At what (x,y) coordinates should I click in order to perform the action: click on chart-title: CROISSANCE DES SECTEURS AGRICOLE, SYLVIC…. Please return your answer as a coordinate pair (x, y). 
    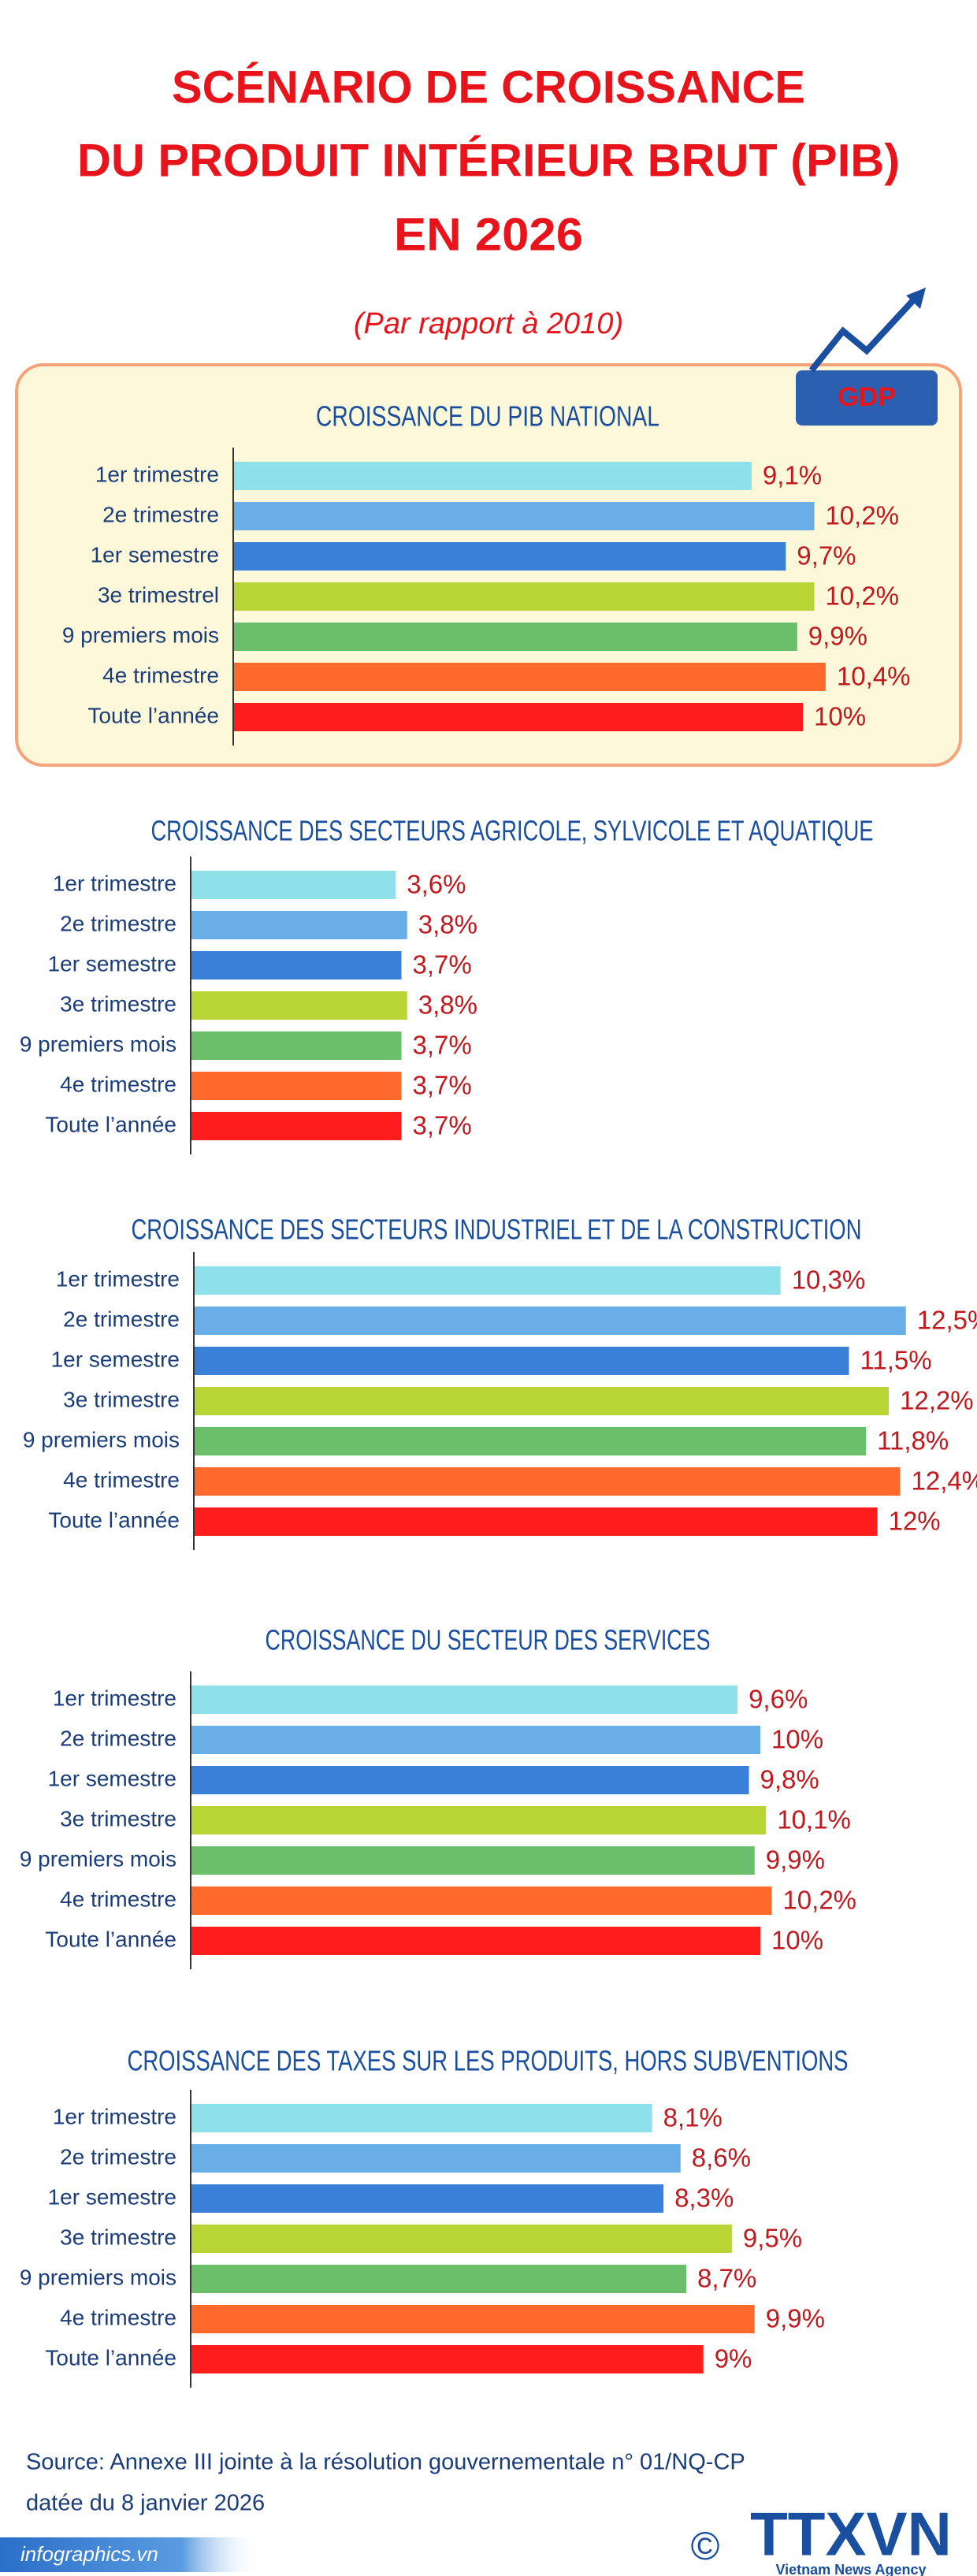
    Looking at the image, I should click on (512, 831).